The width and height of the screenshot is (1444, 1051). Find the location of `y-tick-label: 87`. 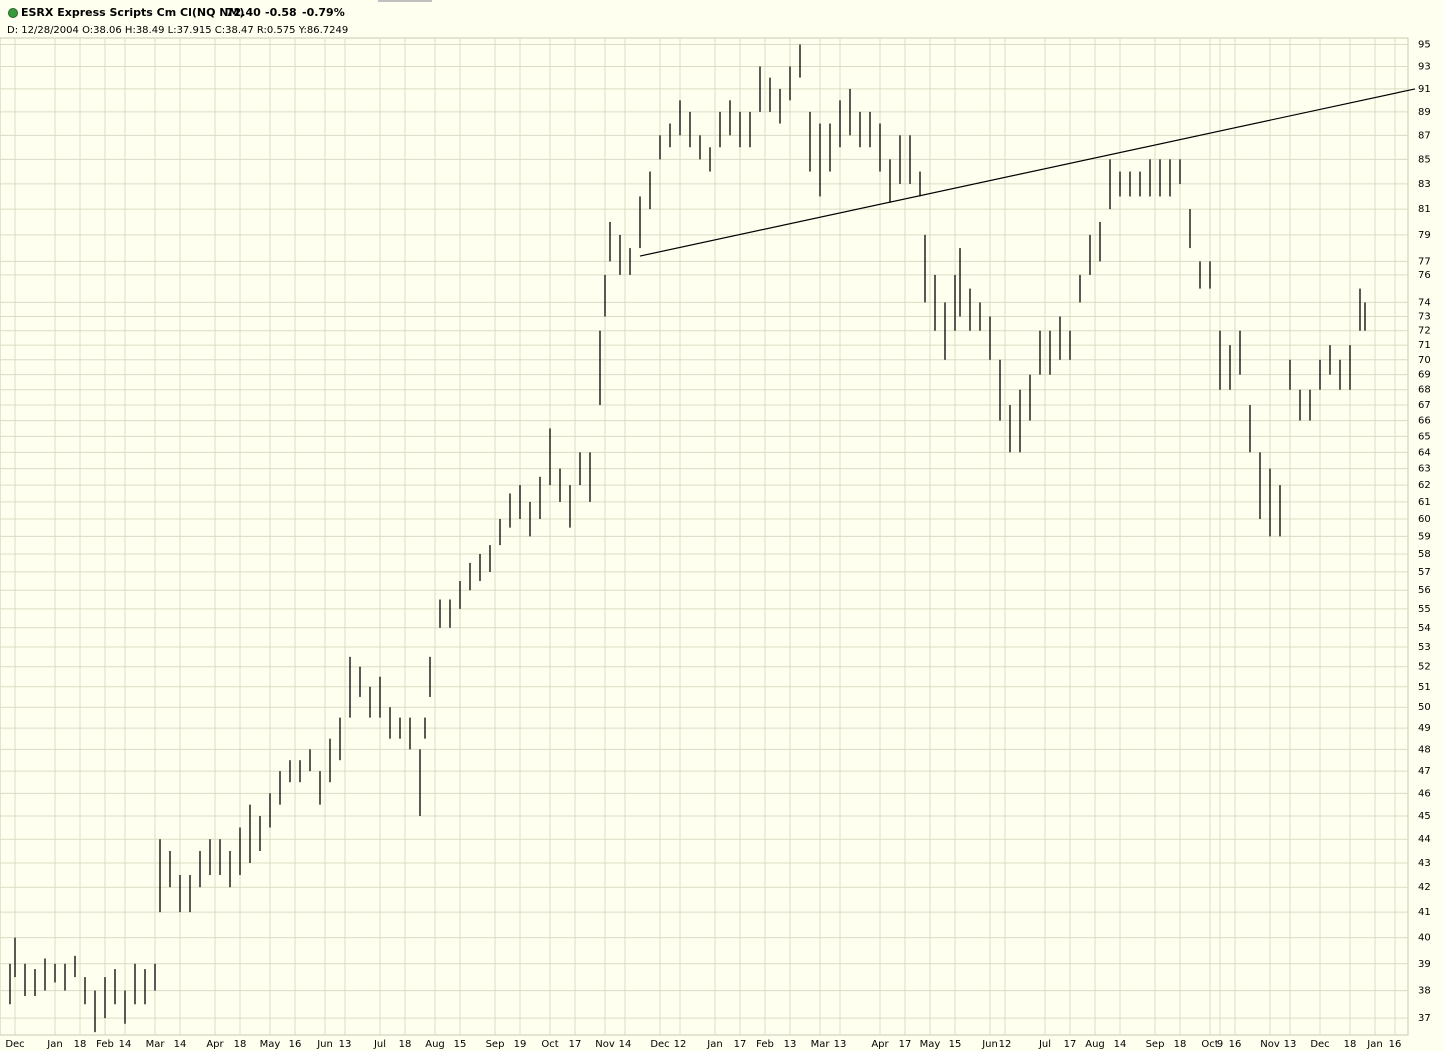

y-tick-label: 87 is located at coordinates (1424, 135).